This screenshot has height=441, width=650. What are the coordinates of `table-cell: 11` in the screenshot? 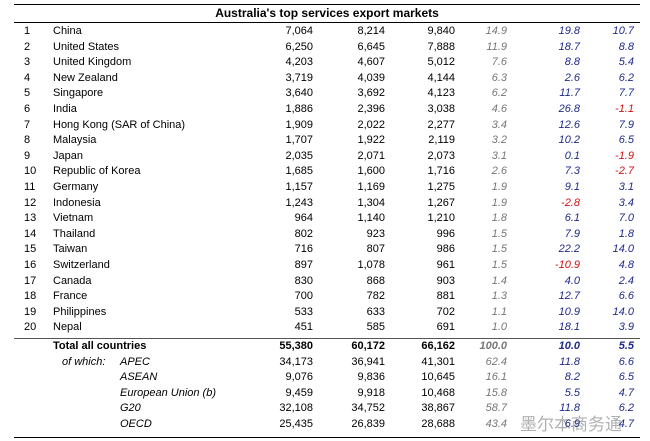 It's located at (30, 187).